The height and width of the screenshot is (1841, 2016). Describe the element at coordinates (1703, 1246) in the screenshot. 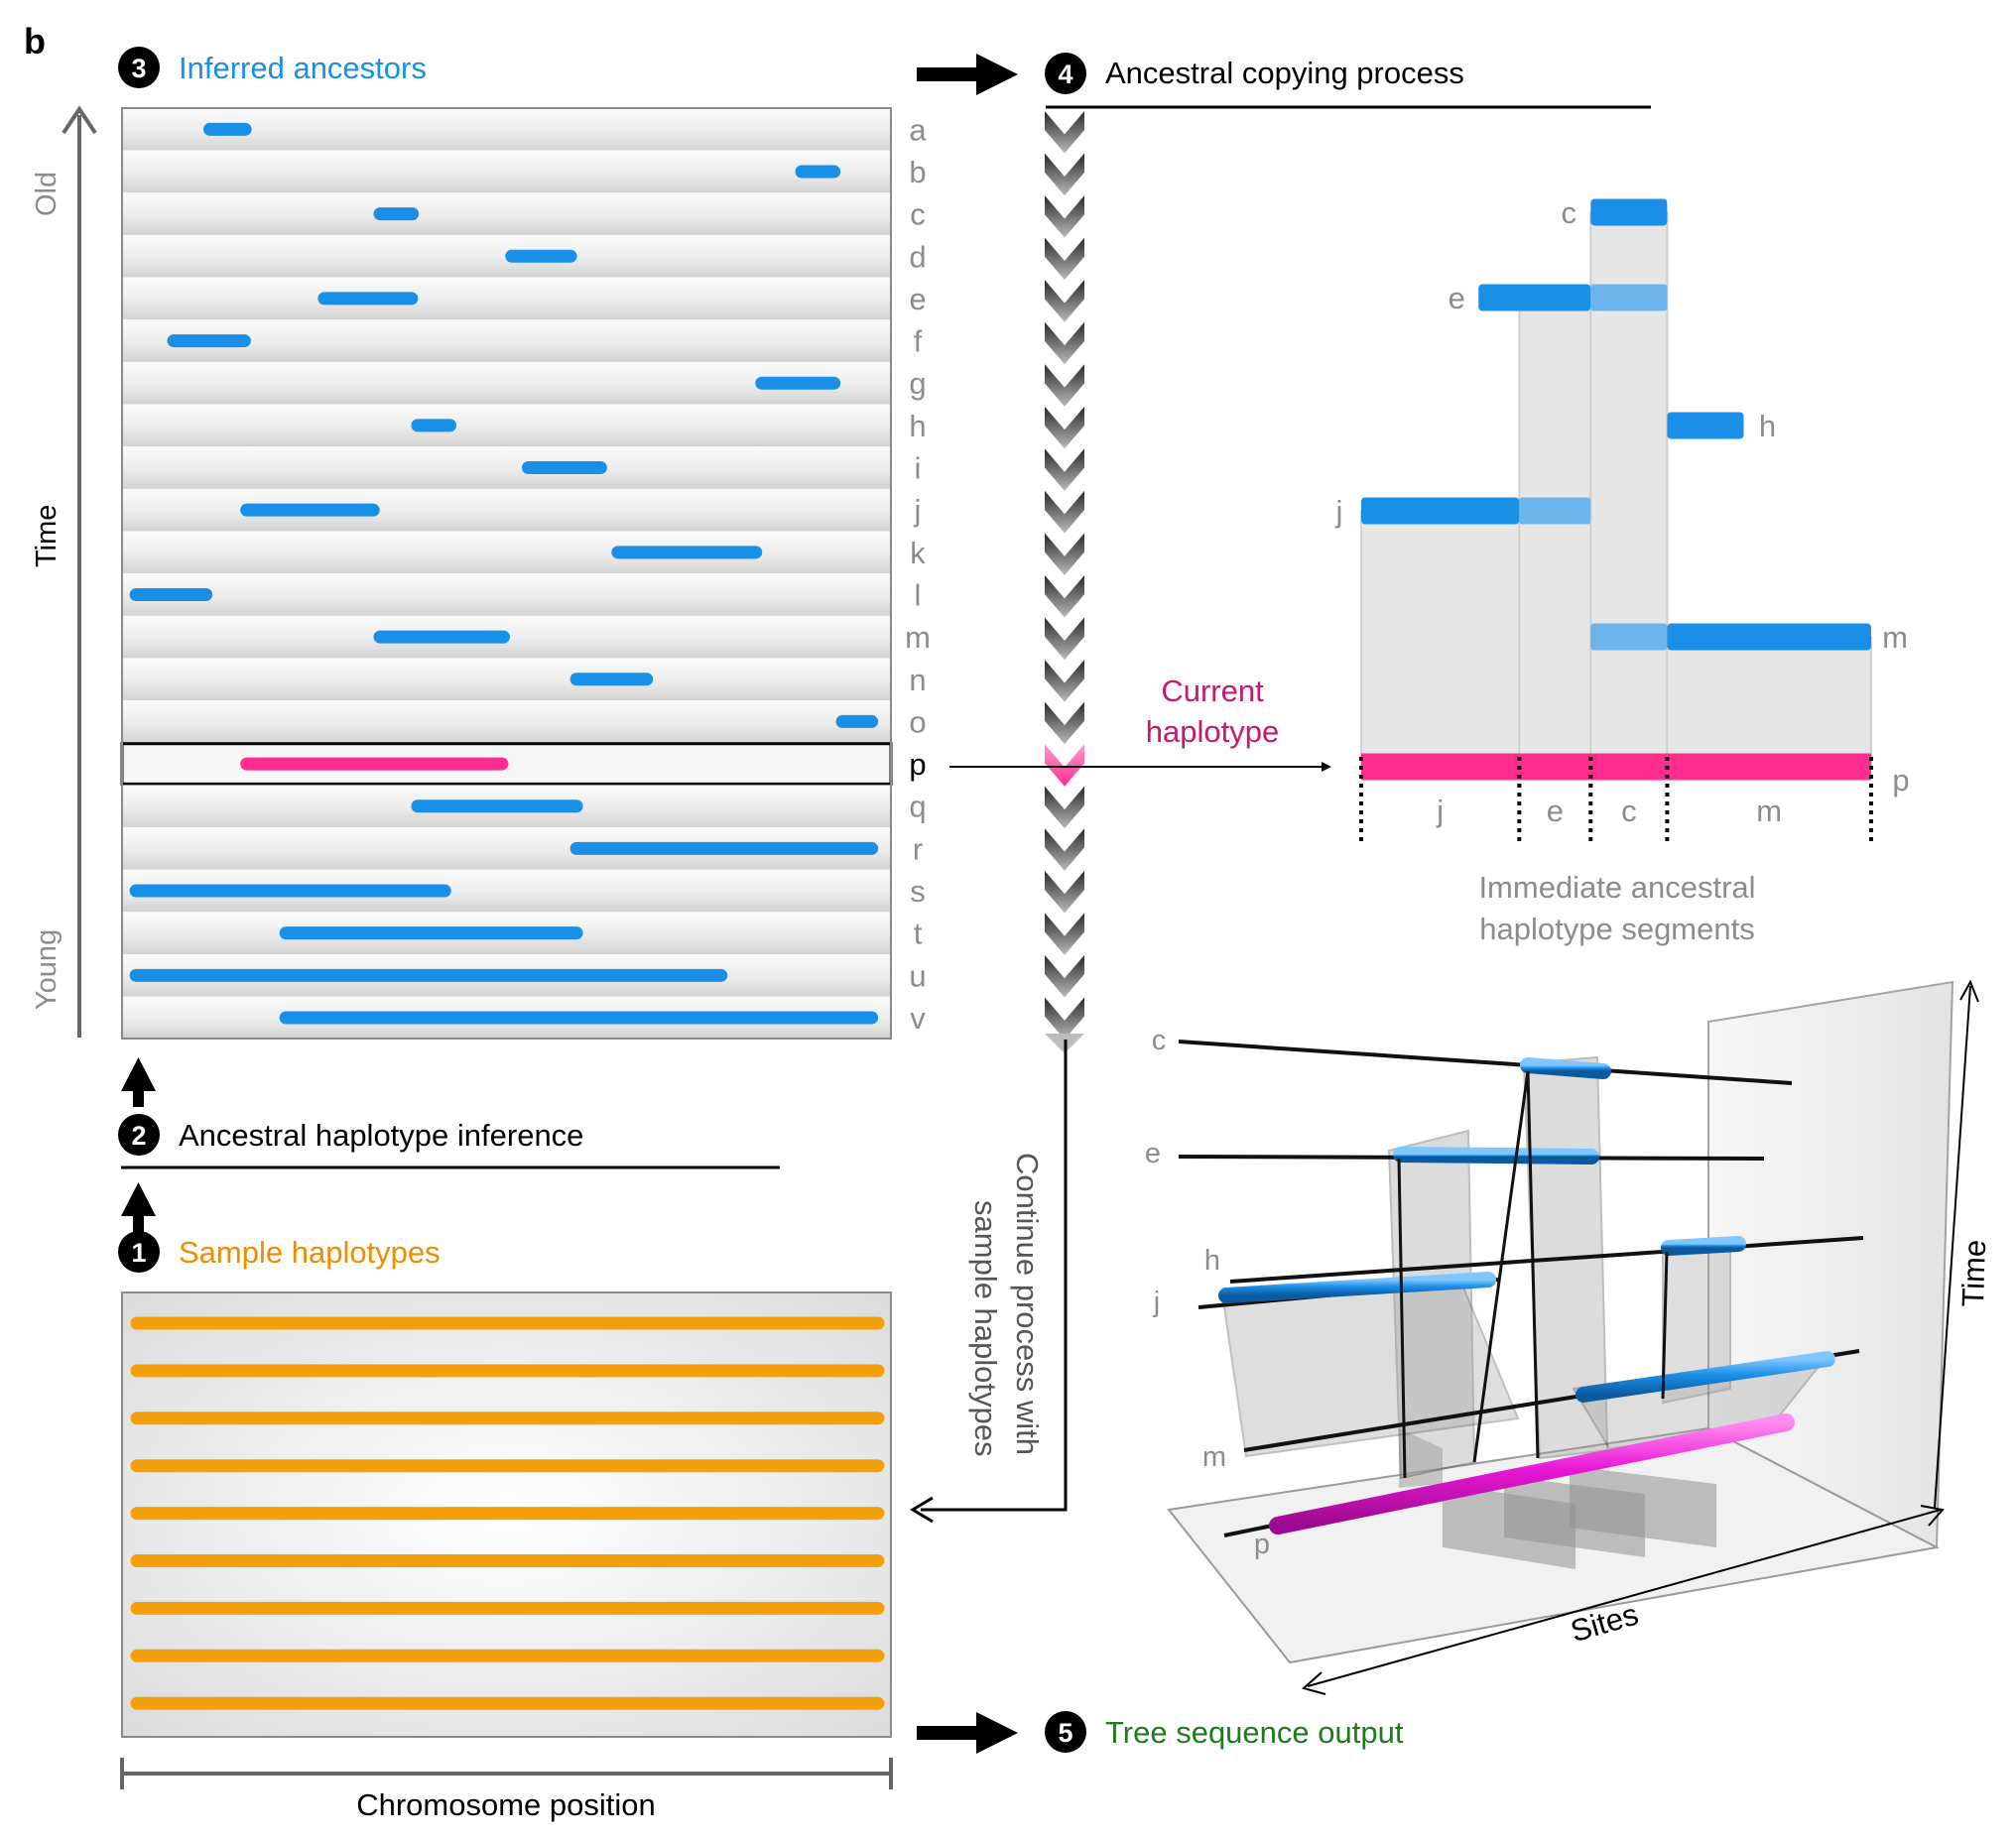

I see `cylinder-h` at that location.